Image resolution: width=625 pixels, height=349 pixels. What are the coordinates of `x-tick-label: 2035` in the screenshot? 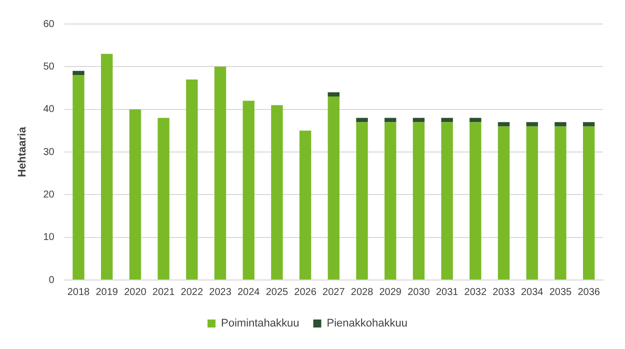 It's located at (560, 292).